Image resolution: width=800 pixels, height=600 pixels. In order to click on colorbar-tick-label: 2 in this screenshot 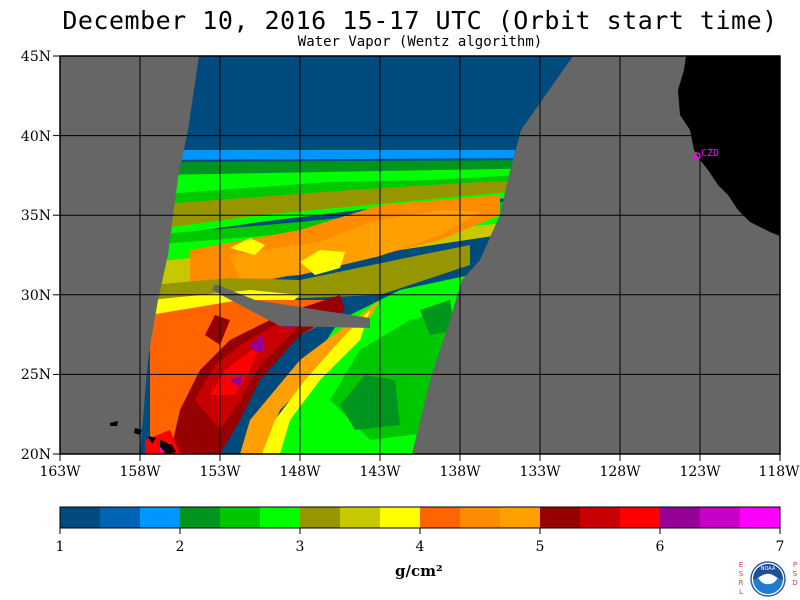, I will do `click(180, 547)`.